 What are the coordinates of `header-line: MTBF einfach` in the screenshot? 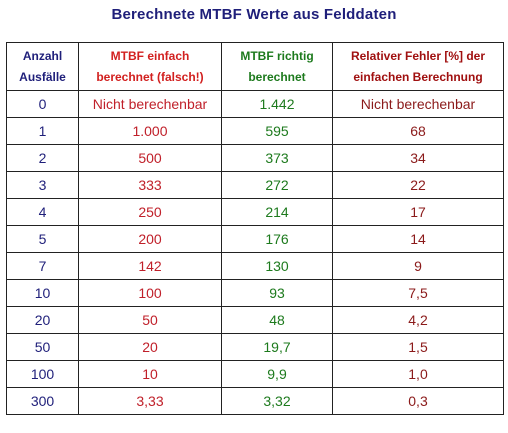 It's located at (150, 55).